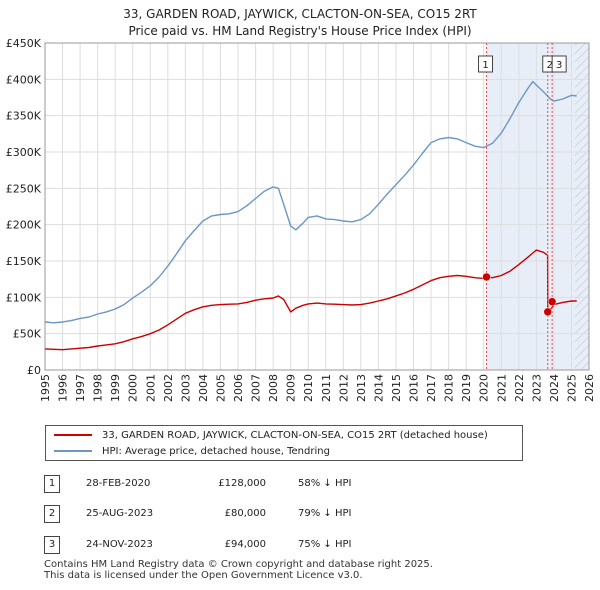 Image resolution: width=600 pixels, height=590 pixels. I want to click on legend-swatch-property, so click(73, 435).